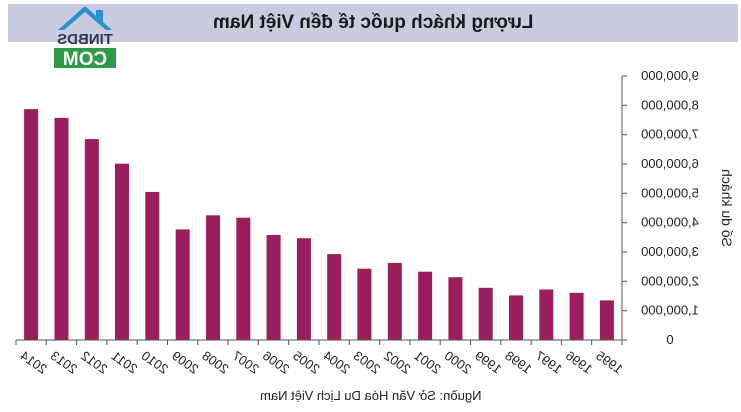 The height and width of the screenshot is (412, 741). Describe the element at coordinates (579, 362) in the screenshot. I see `x-tick-label-1996: 1996` at that location.